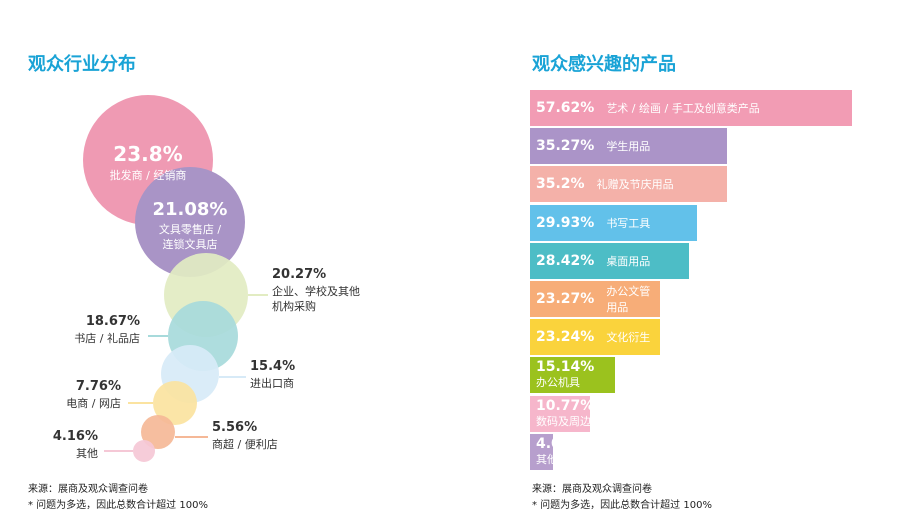  Describe the element at coordinates (565, 108) in the screenshot. I see `bar-value-1: 57.62%` at that location.